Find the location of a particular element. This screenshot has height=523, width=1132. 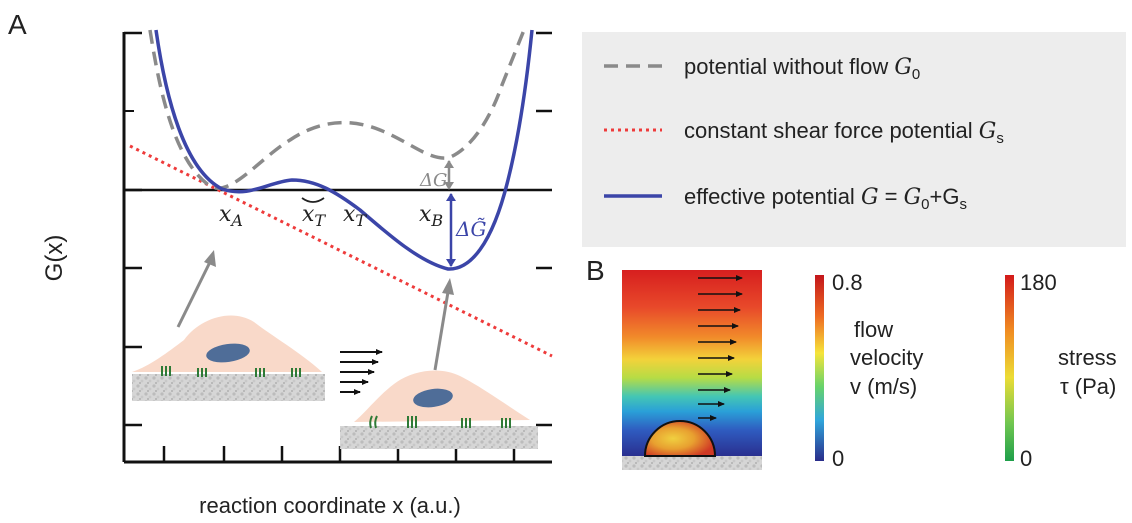

cell-illustration-no-flow is located at coordinates (228, 358).